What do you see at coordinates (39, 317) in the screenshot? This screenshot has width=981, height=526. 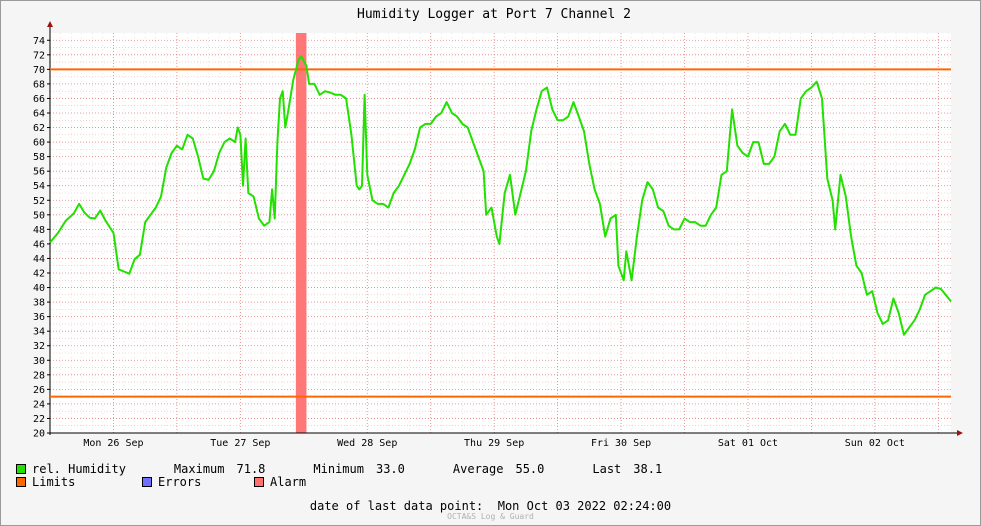 I see `y-tick-label: 36` at bounding box center [39, 317].